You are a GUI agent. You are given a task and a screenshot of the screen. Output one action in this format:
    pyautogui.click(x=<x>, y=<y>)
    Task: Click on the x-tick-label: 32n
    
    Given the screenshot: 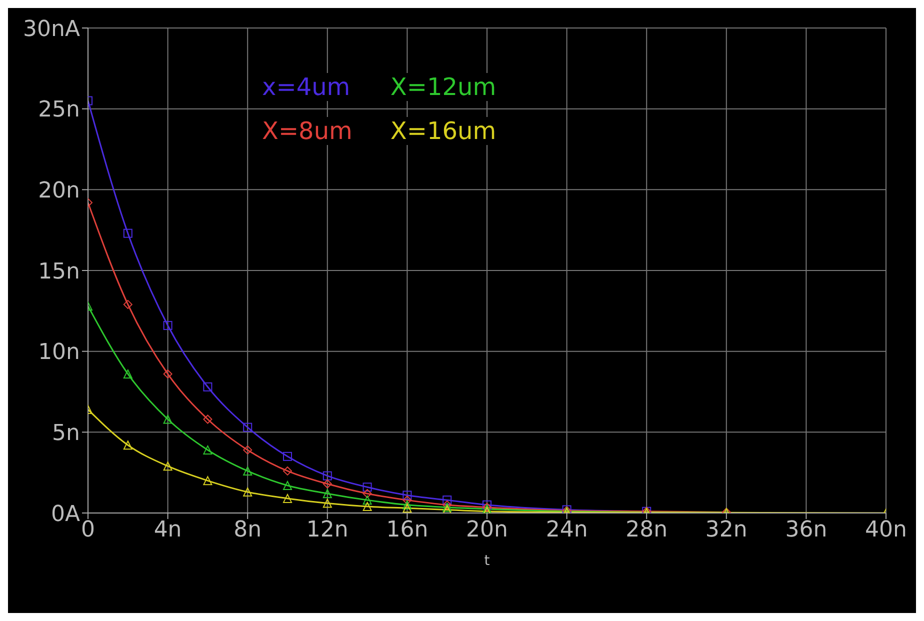 What is the action you would take?
    pyautogui.click(x=726, y=530)
    